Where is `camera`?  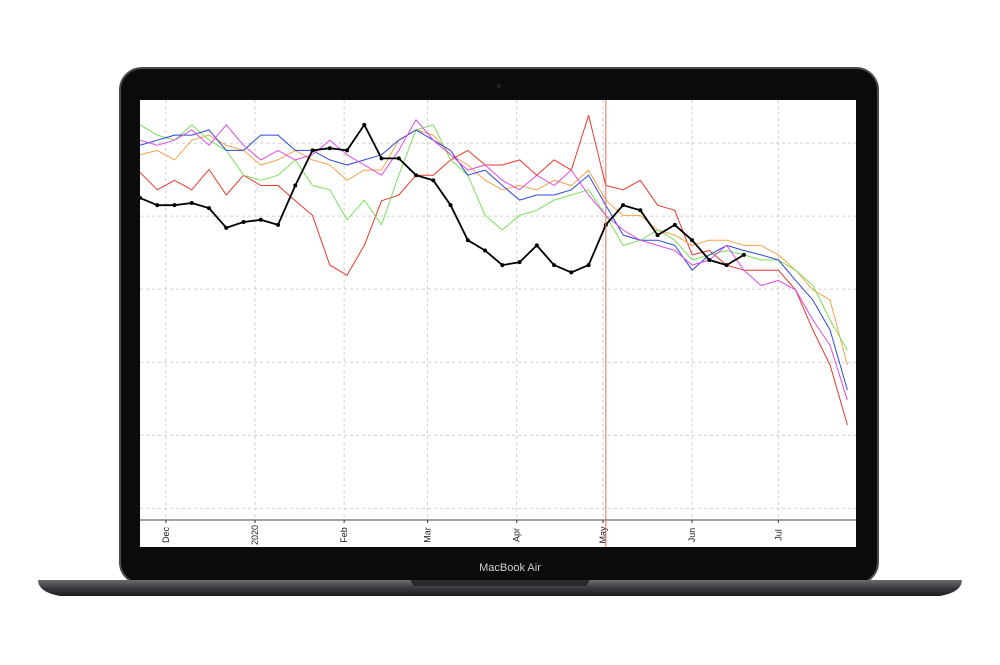 camera is located at coordinates (499, 86).